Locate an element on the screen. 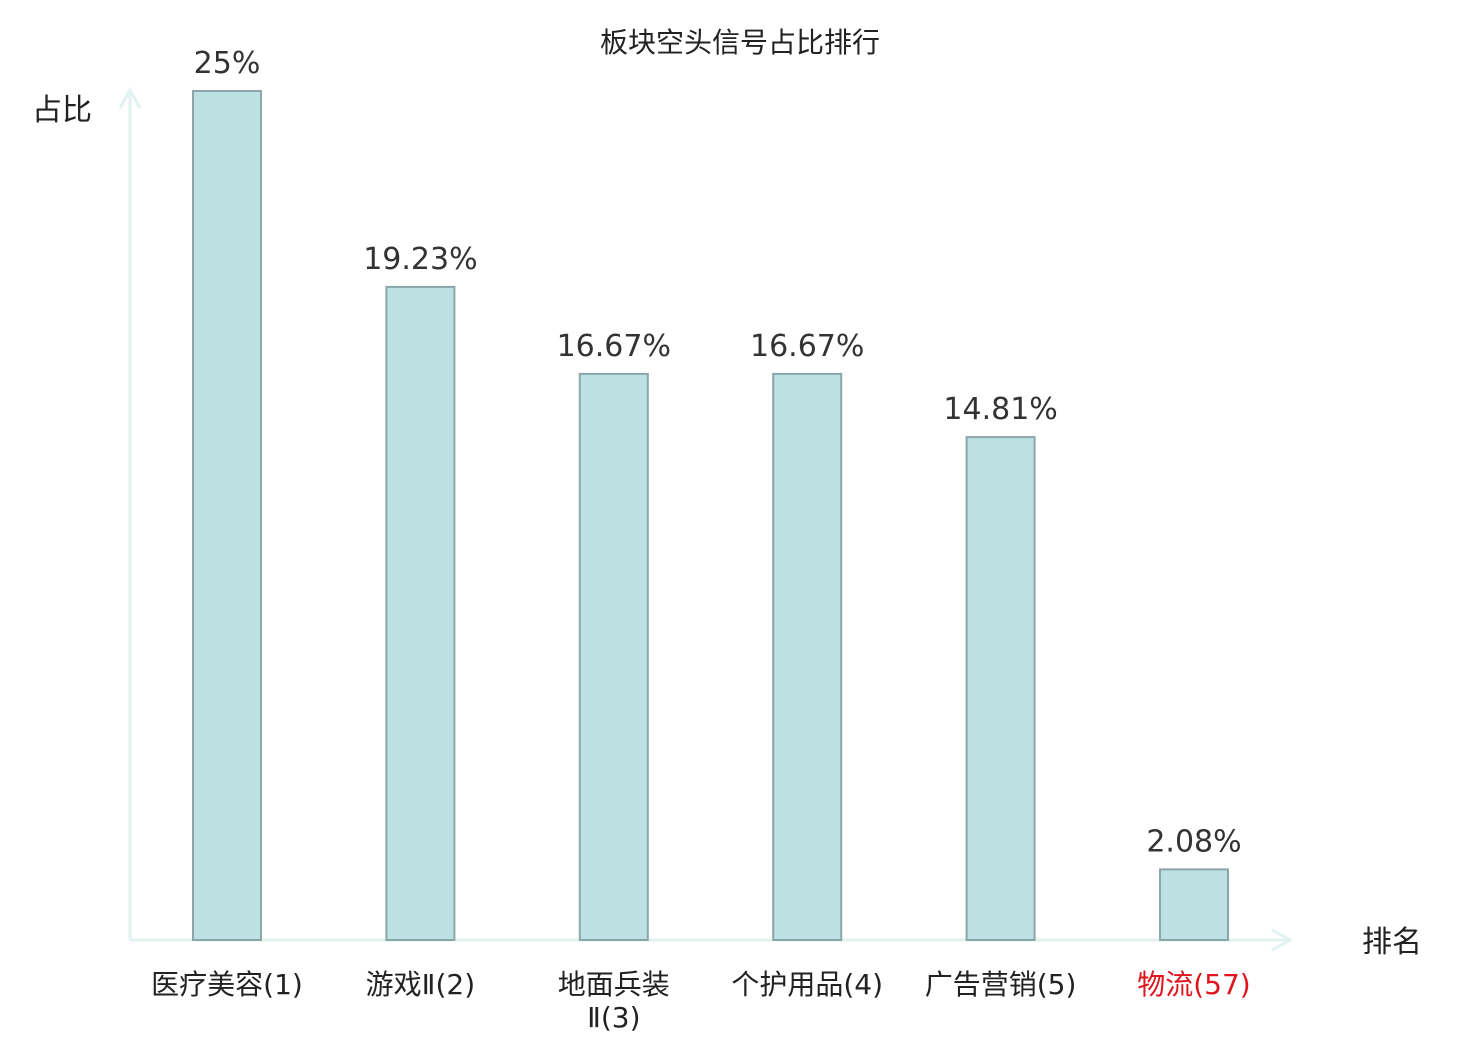 The height and width of the screenshot is (1044, 1480). chart-title: 板块空头信号占比排行 is located at coordinates (740, 42).